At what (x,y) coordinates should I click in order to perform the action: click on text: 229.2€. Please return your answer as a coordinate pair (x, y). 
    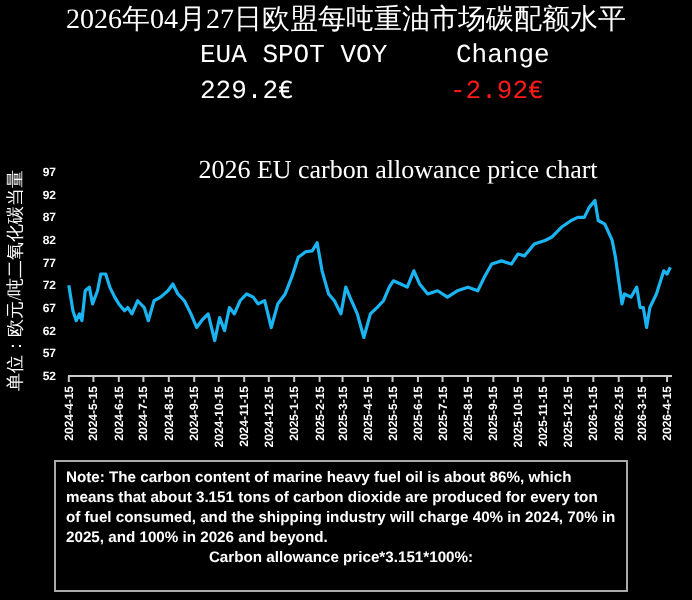
    Looking at the image, I should click on (247, 91).